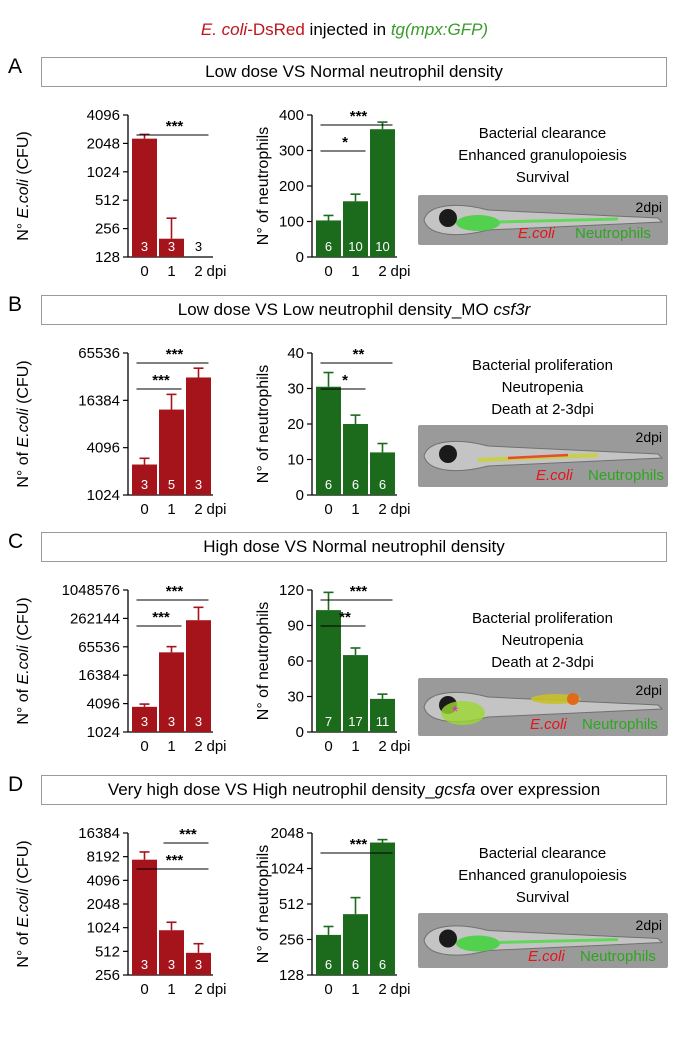 The image size is (689, 1040). I want to click on y-axis-label: N° of neutrophils, so click(263, 904).